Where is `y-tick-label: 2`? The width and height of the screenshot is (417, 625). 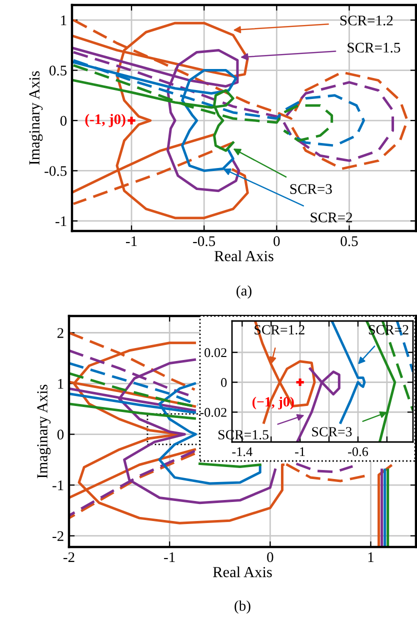 y-tick-label: 2 is located at coordinates (60, 333).